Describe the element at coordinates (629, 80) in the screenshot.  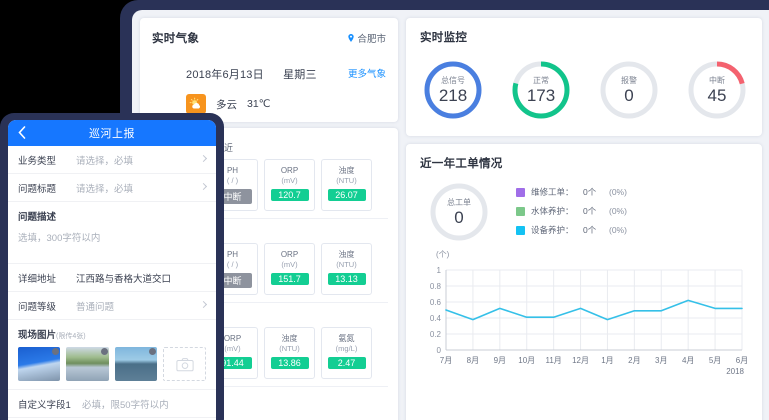
I see `monitor-ring-label: 报警` at that location.